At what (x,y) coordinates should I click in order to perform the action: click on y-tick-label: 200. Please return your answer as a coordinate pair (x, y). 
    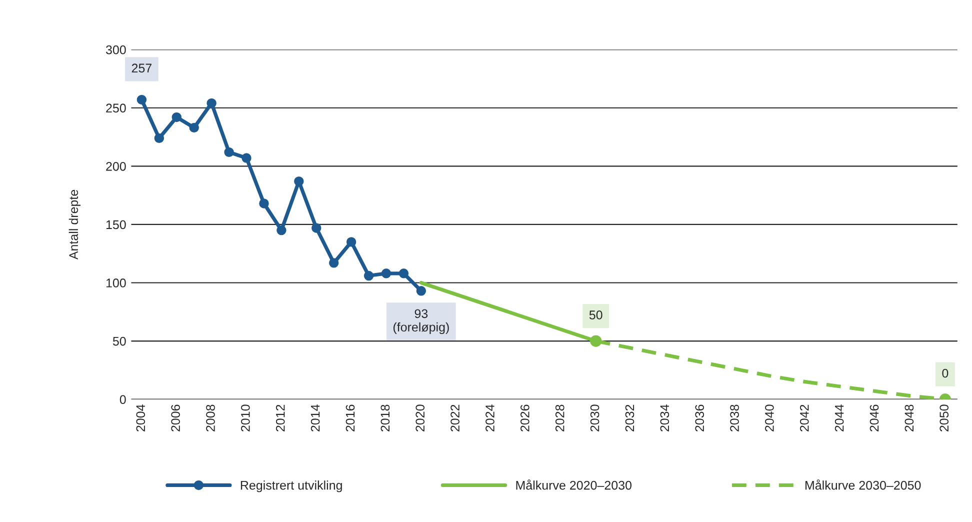
    Looking at the image, I should click on (116, 166).